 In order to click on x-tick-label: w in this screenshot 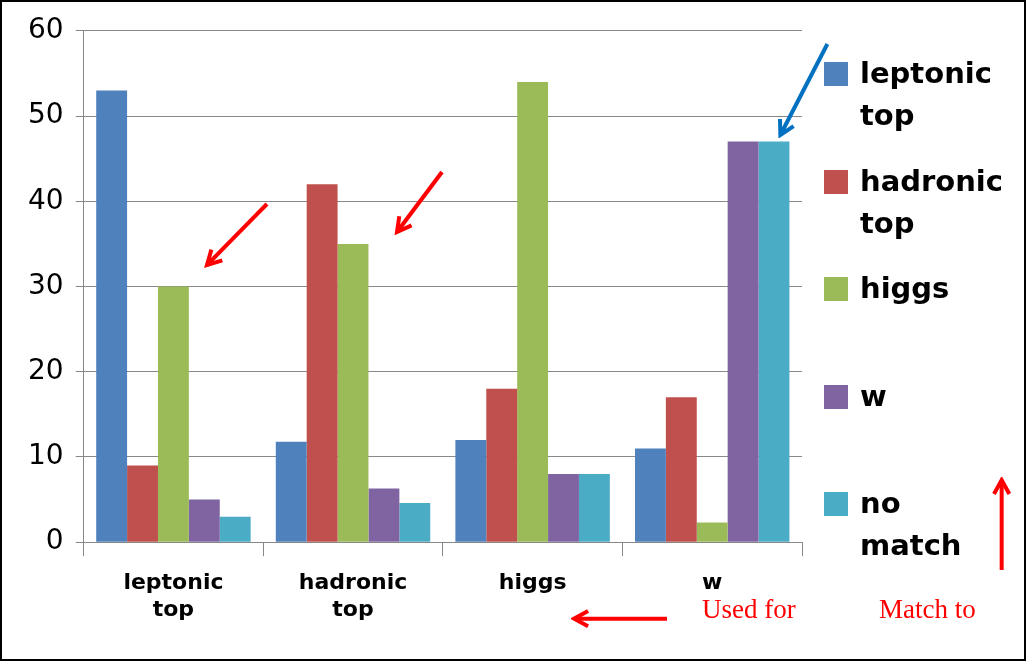, I will do `click(712, 582)`.